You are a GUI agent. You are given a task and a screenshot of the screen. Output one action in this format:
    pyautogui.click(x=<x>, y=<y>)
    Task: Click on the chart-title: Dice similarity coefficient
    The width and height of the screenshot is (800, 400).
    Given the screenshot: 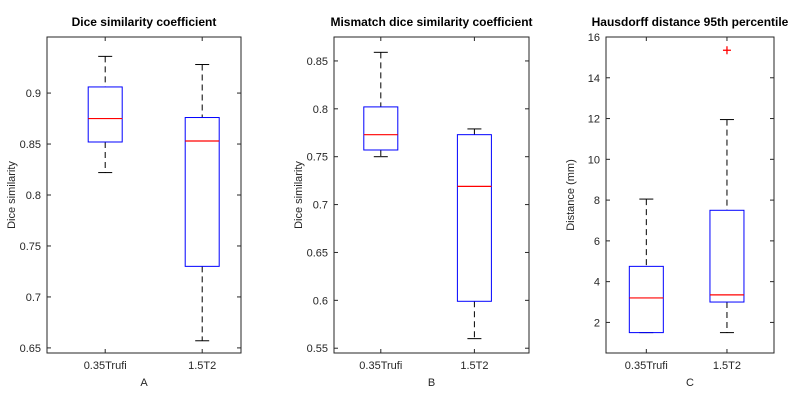 What is the action you would take?
    pyautogui.click(x=144, y=22)
    